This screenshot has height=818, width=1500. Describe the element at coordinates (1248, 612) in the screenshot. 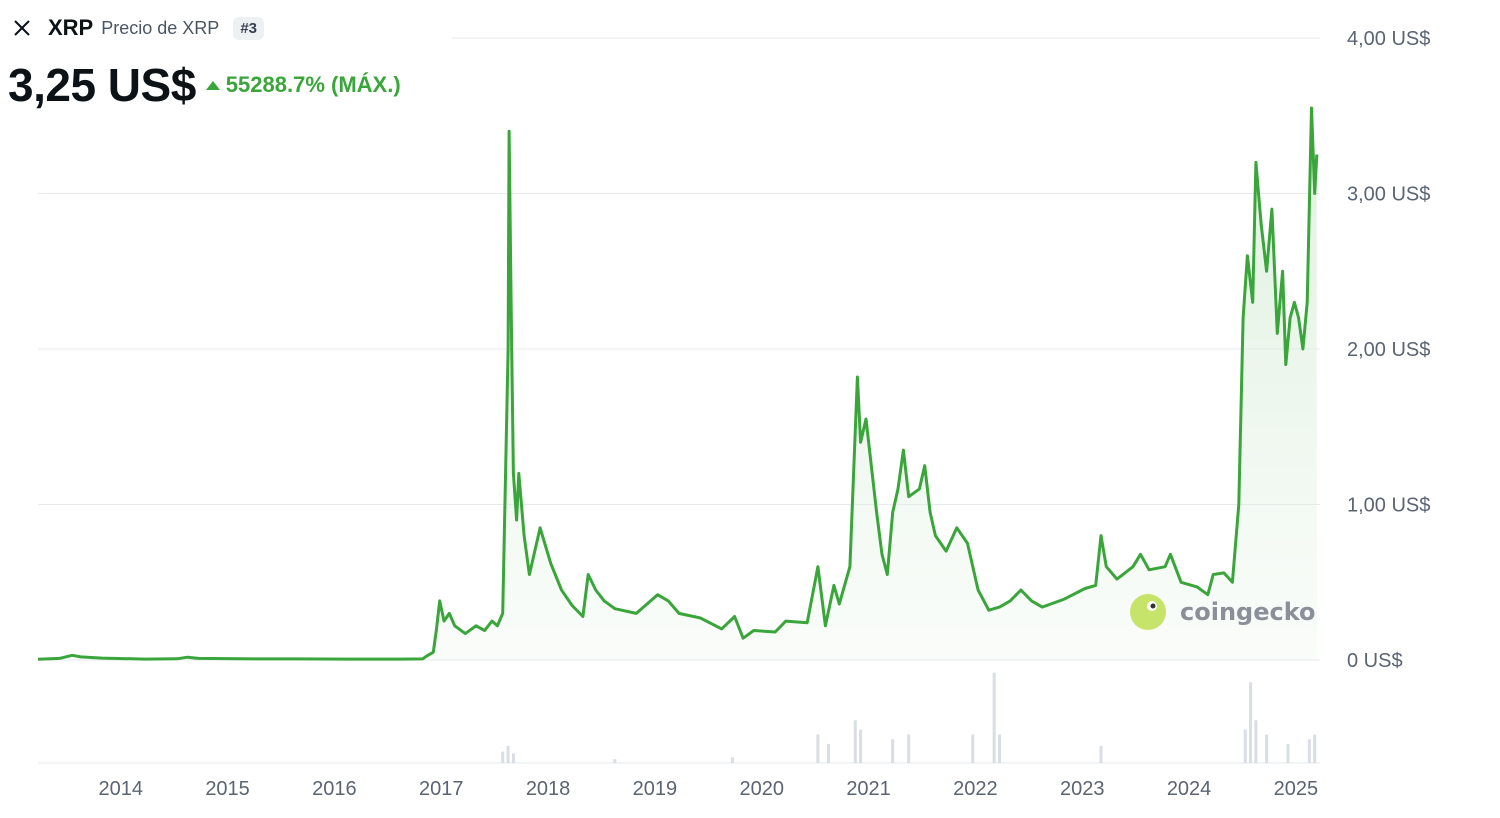

I see `watermark-text: coingecko` at that location.